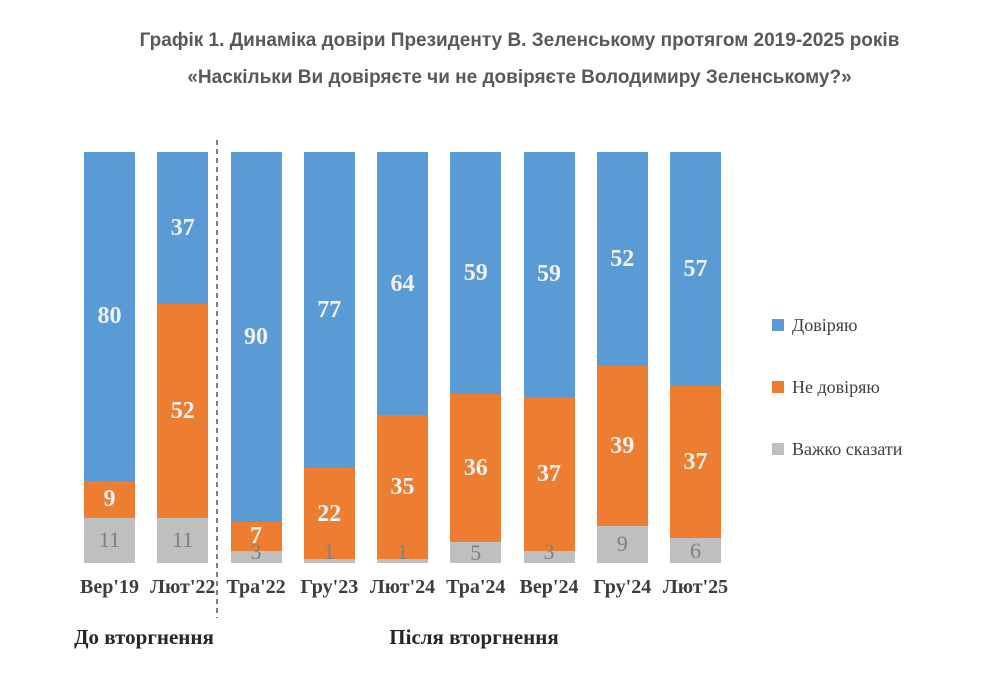 This screenshot has height=690, width=989. I want to click on legend-swatch-trust, so click(778, 325).